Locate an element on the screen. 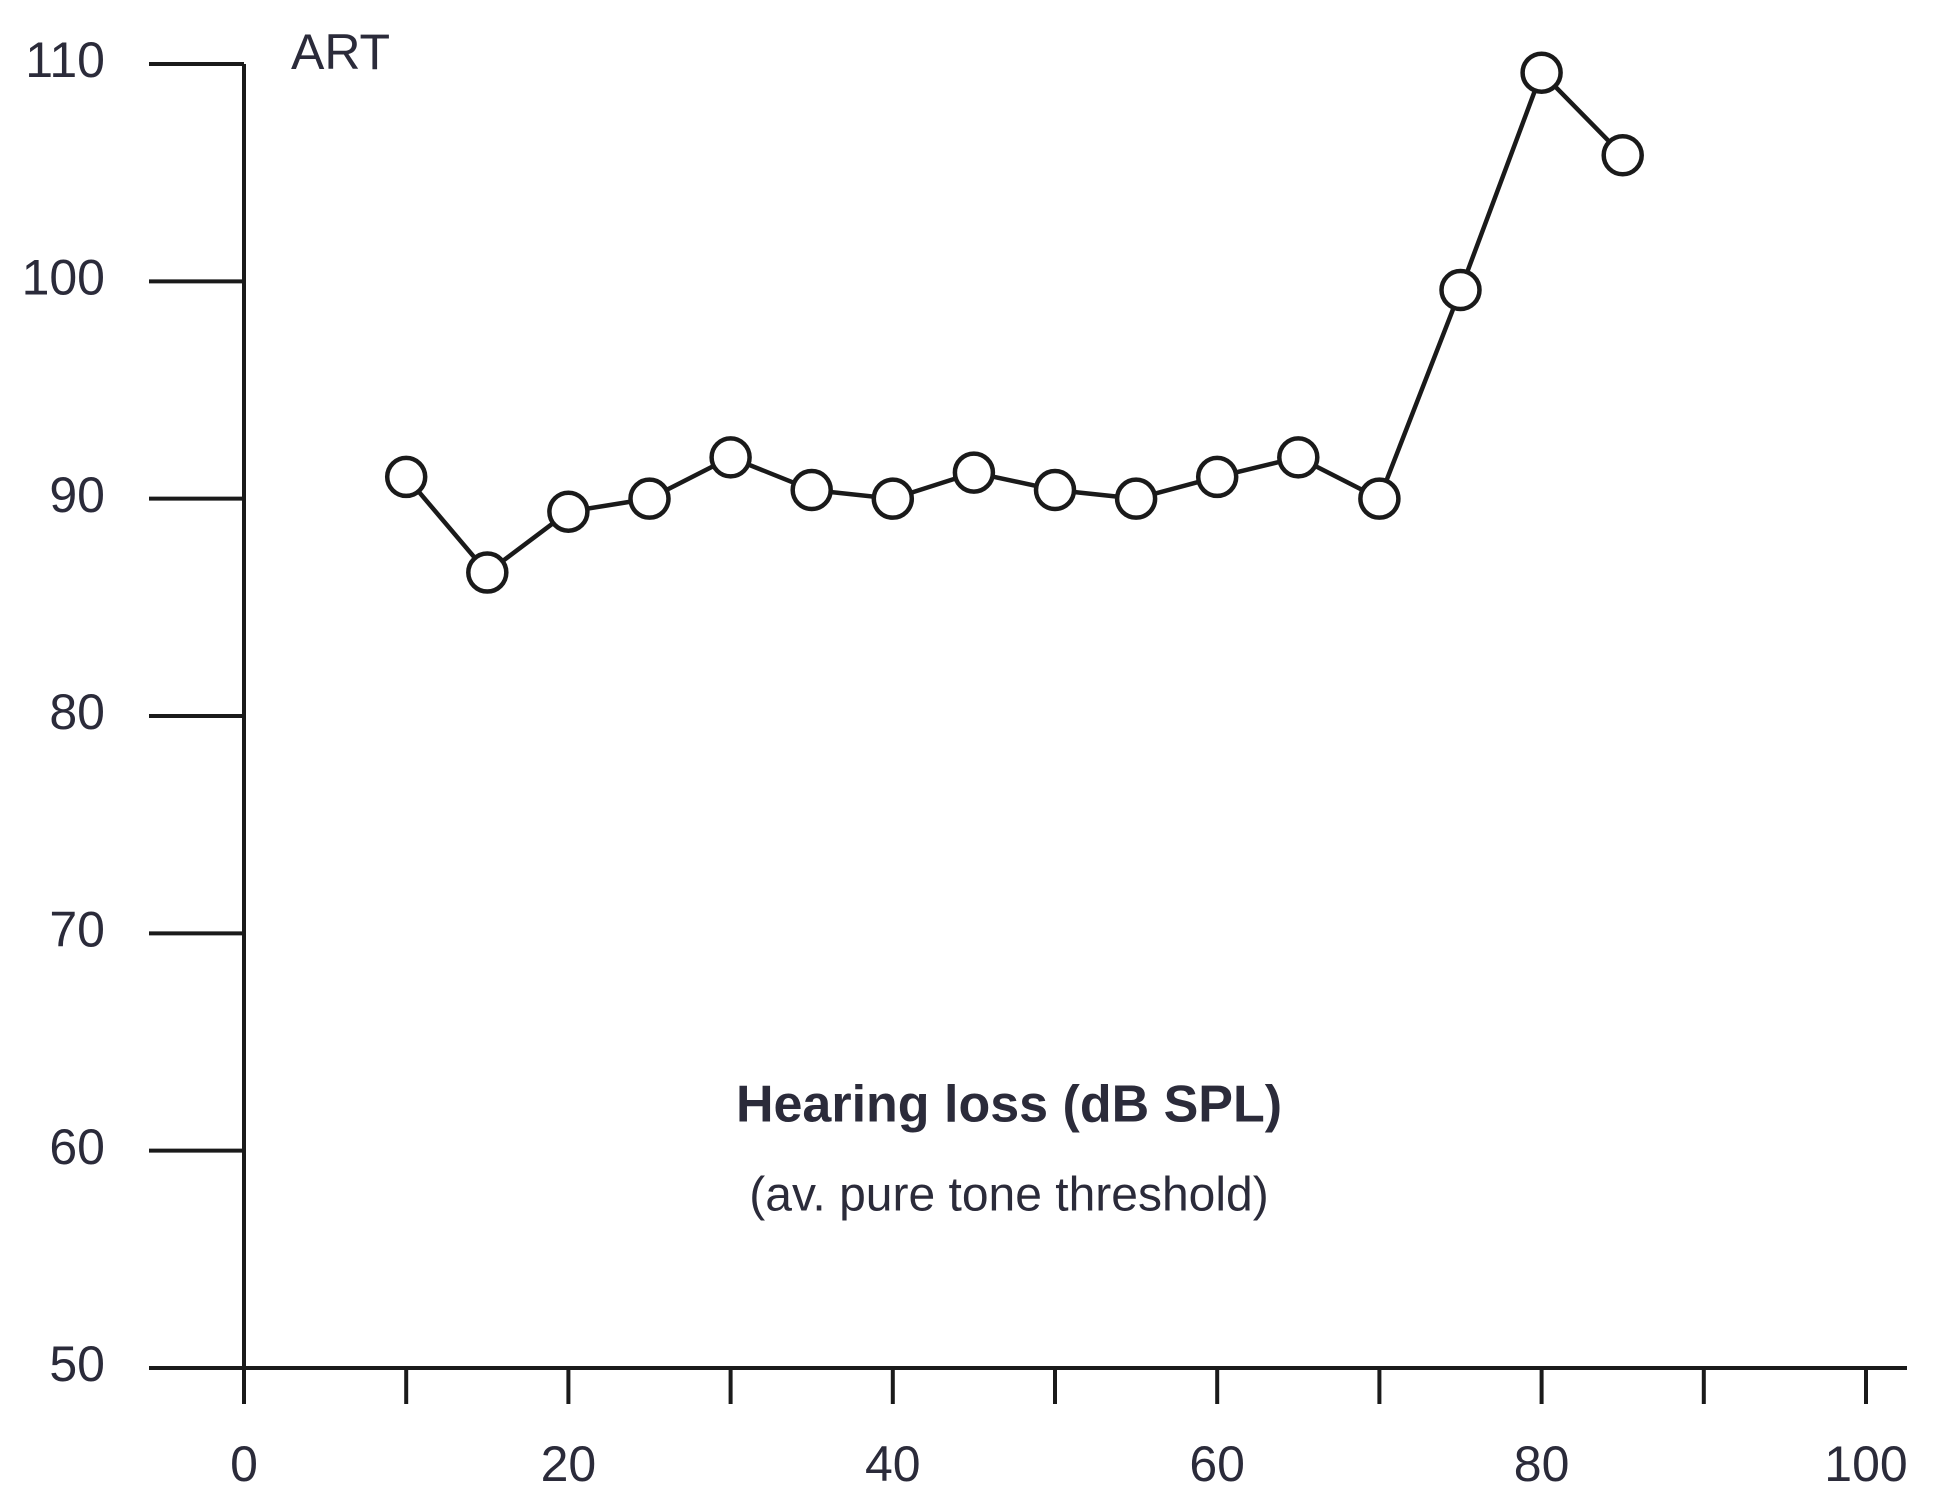 This screenshot has width=1935, height=1509. x-axis-label: Hearing loss (dB SPL) is located at coordinates (1009, 1105).